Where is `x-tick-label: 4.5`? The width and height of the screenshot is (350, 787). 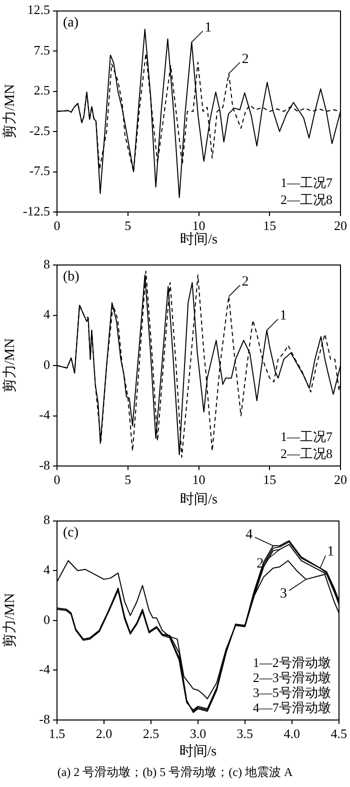 x-tick-label: 4.5 is located at coordinates (338, 734).